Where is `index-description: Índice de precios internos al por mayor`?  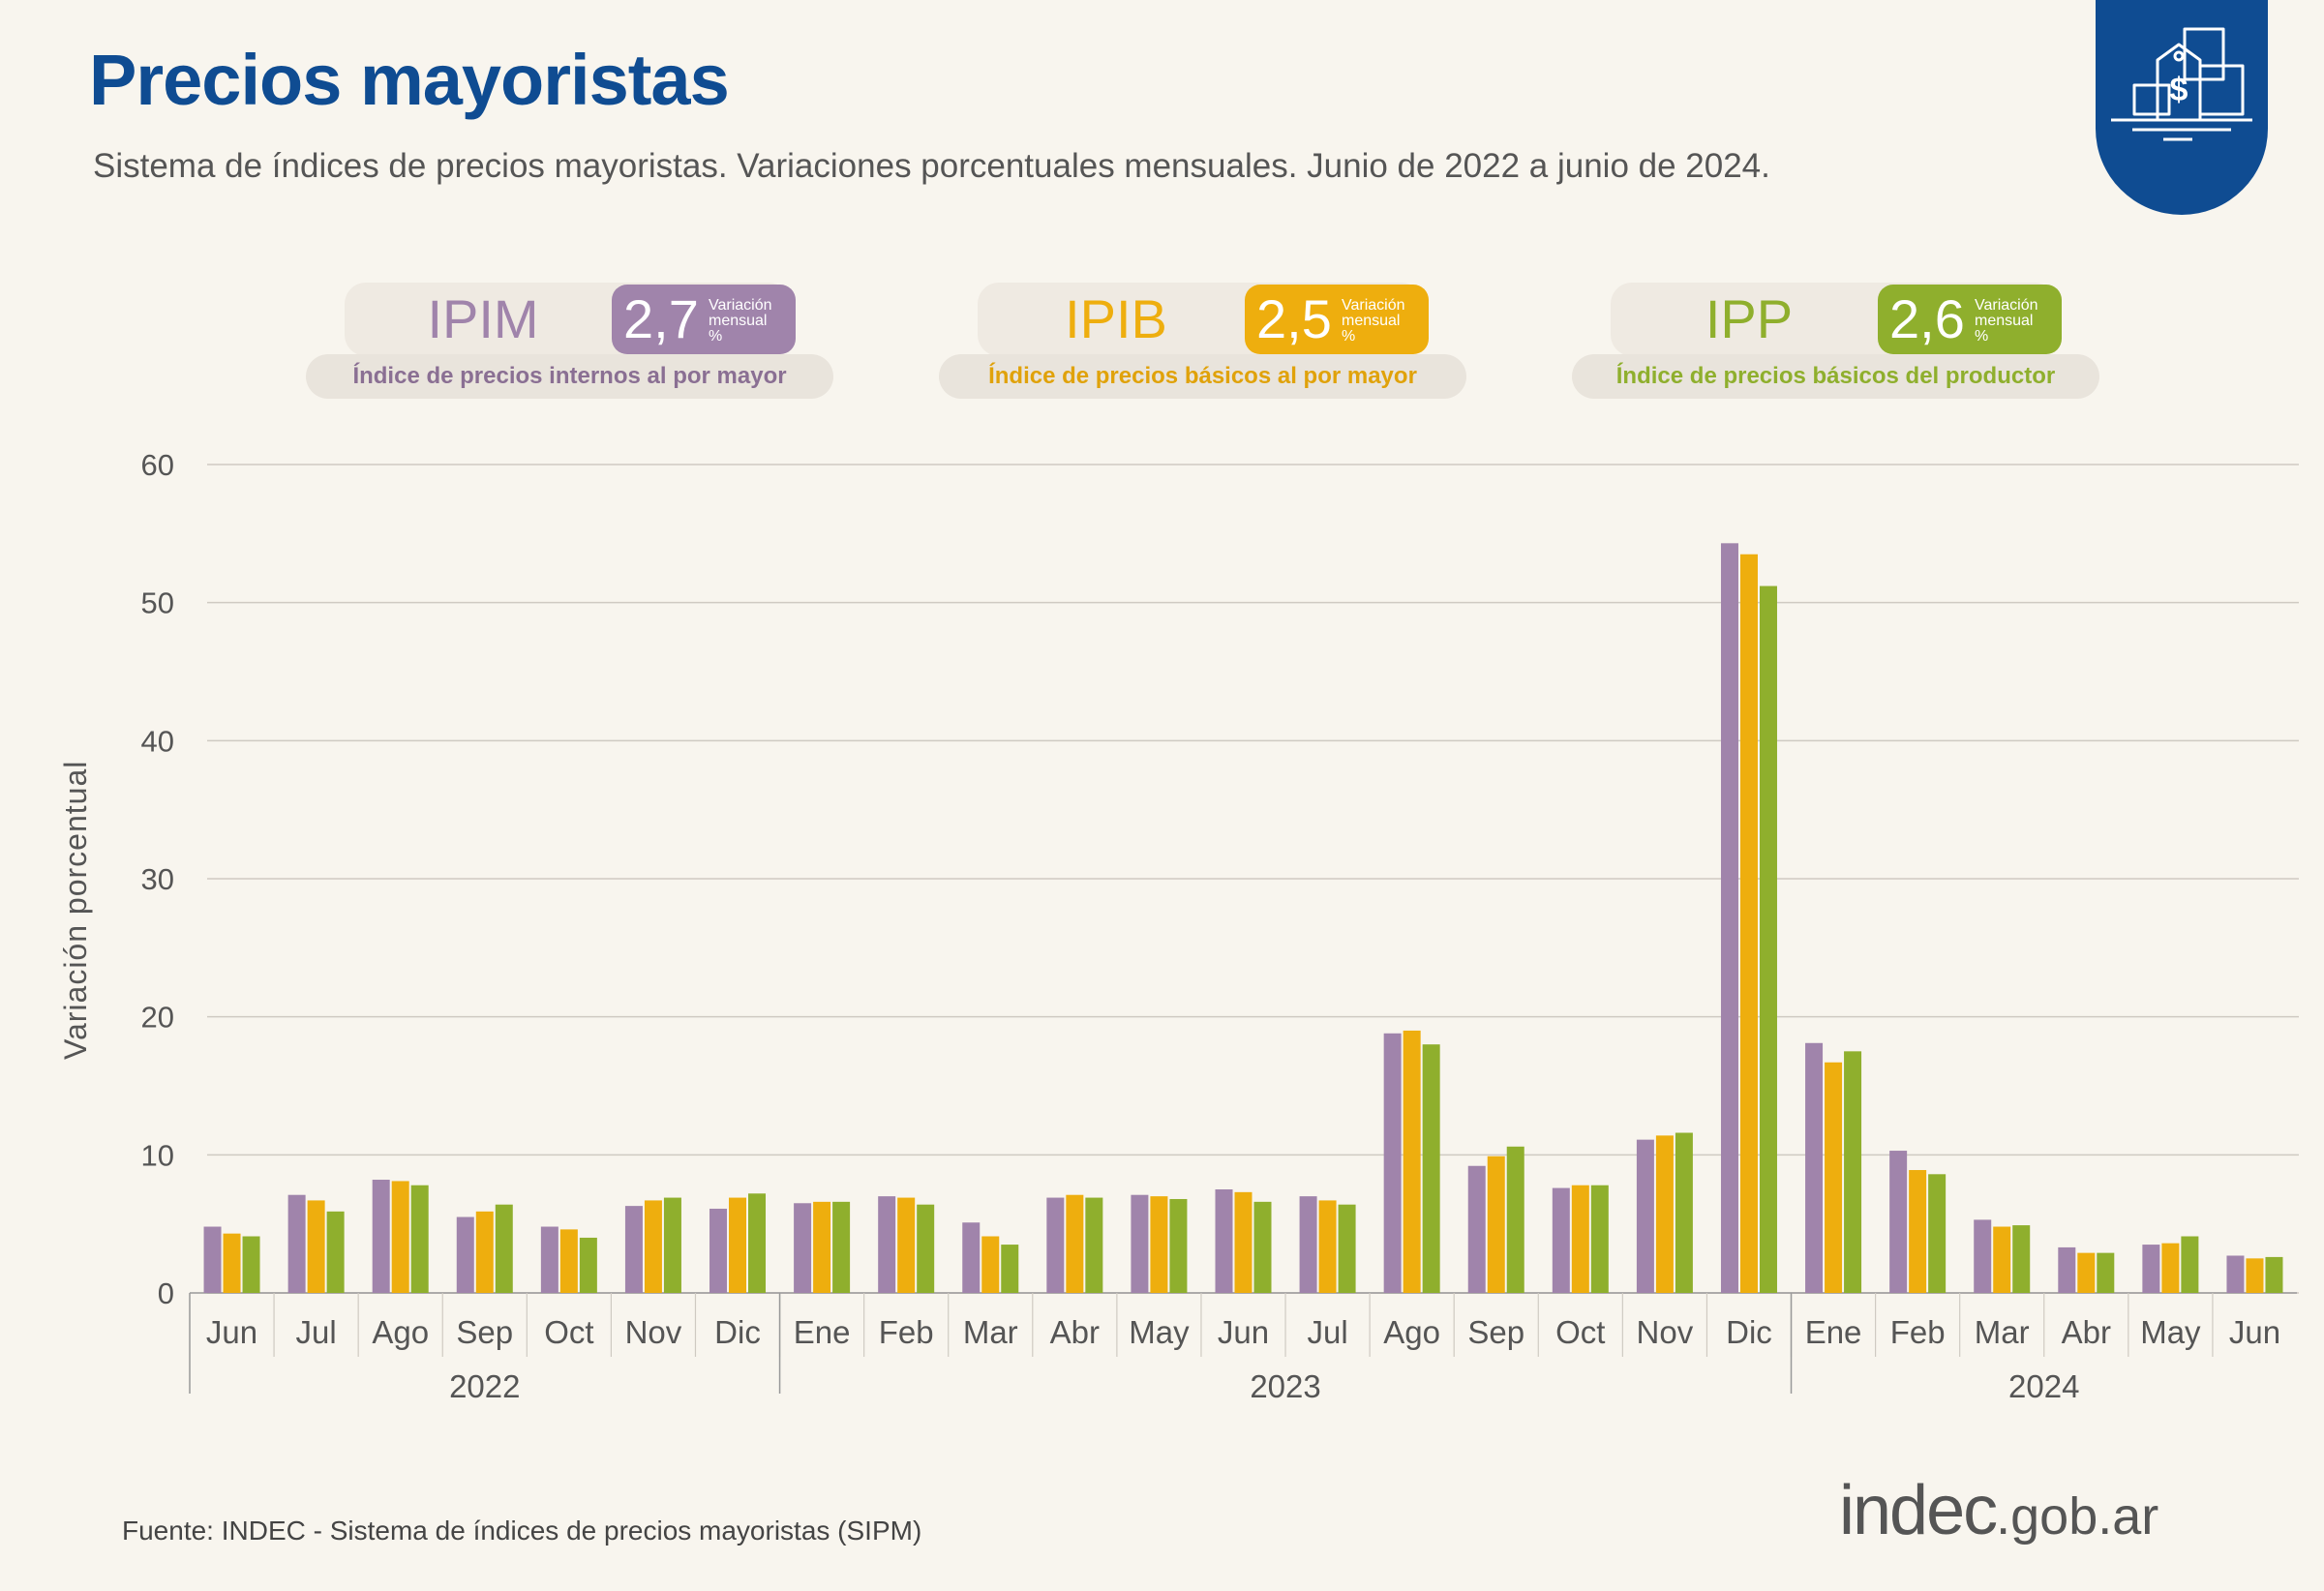
index-description: Índice de precios internos al por mayor is located at coordinates (569, 377).